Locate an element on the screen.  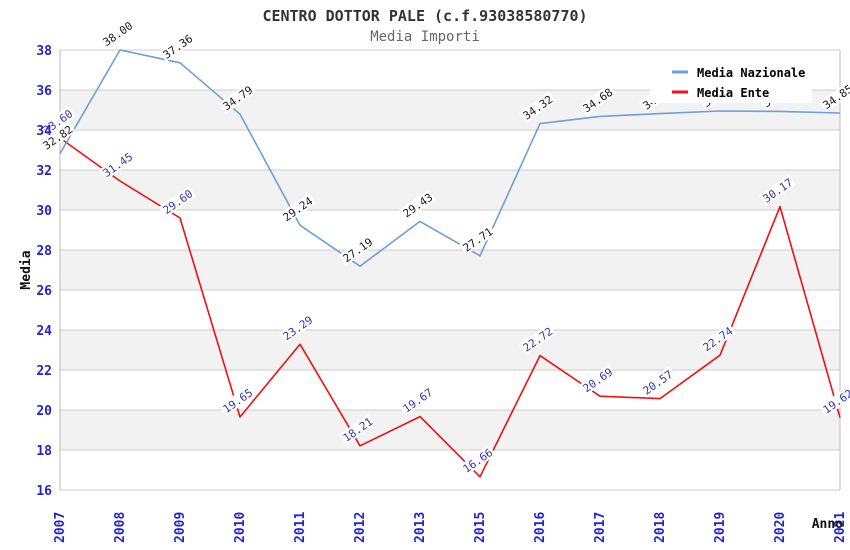
y-tick-label-38: 38 is located at coordinates (44, 51).